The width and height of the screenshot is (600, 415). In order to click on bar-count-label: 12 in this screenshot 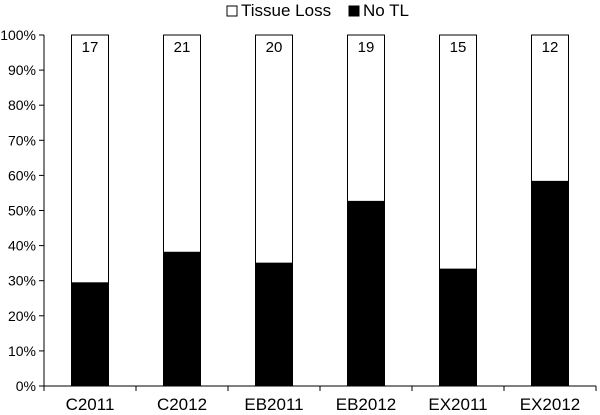, I will do `click(550, 47)`.